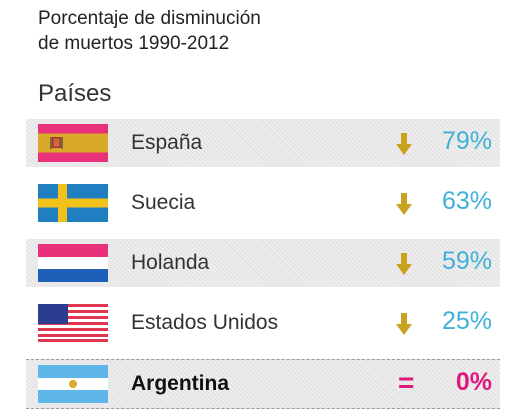 Image resolution: width=513 pixels, height=418 pixels. What do you see at coordinates (73, 143) in the screenshot?
I see `spain-flag-icon` at bounding box center [73, 143].